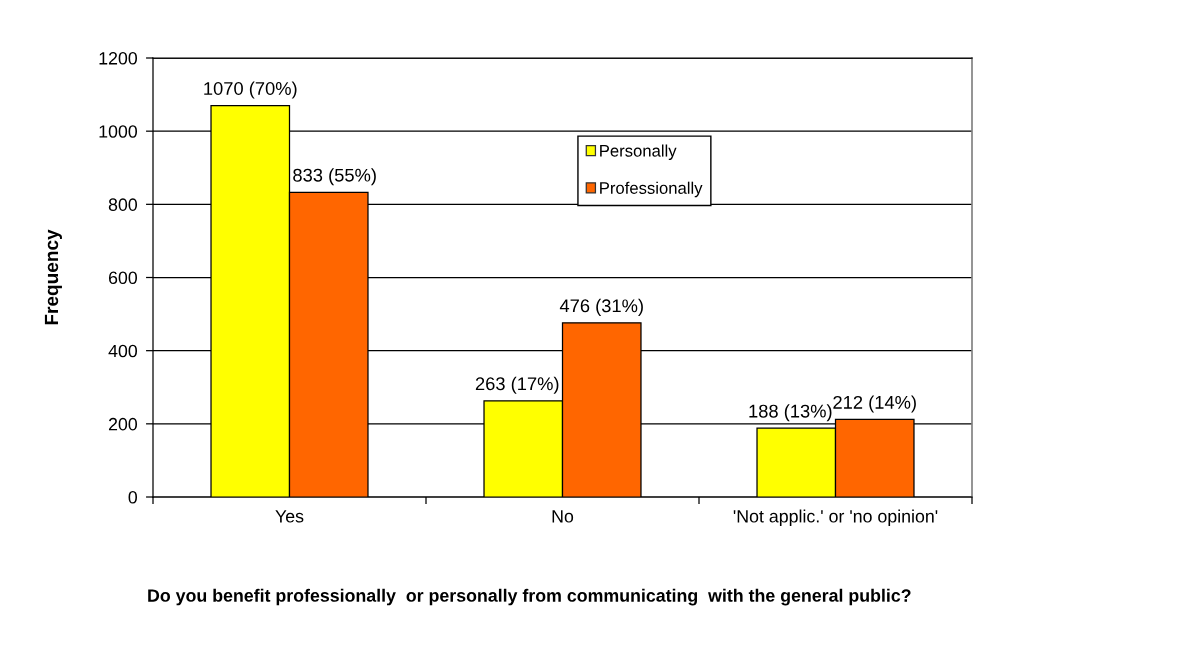 The image size is (1178, 666). What do you see at coordinates (123, 204) in the screenshot?
I see `y-tick-label: 800` at bounding box center [123, 204].